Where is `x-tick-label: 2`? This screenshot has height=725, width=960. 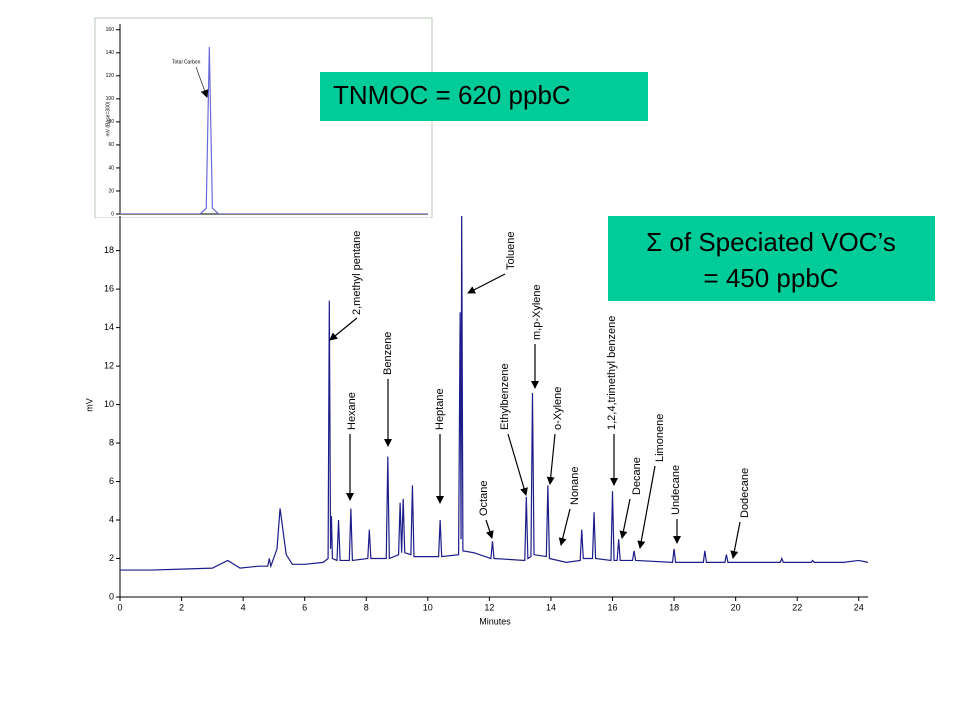 x-tick-label: 2 is located at coordinates (181, 607).